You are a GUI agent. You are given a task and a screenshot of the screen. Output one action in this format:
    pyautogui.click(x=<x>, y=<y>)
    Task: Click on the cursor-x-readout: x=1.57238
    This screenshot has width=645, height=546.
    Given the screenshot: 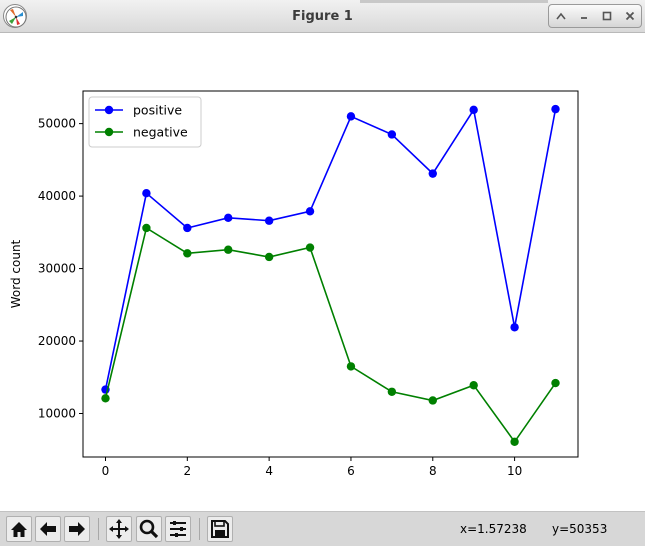 What is the action you would take?
    pyautogui.click(x=493, y=529)
    